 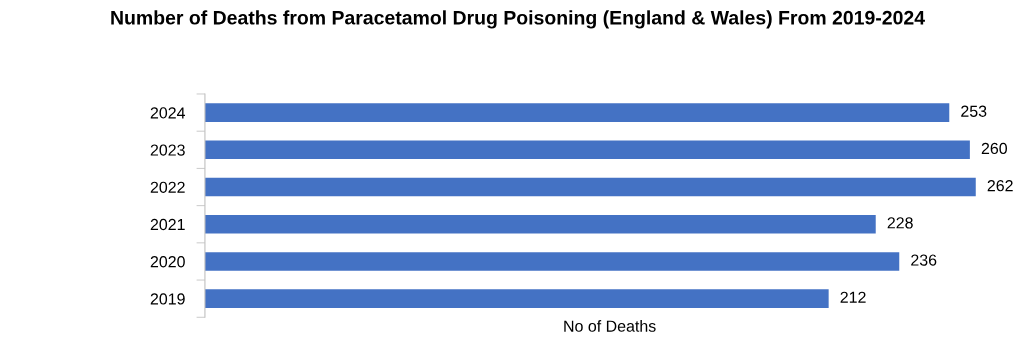 What do you see at coordinates (167, 150) in the screenshot?
I see `y-tick-label: 2023` at bounding box center [167, 150].